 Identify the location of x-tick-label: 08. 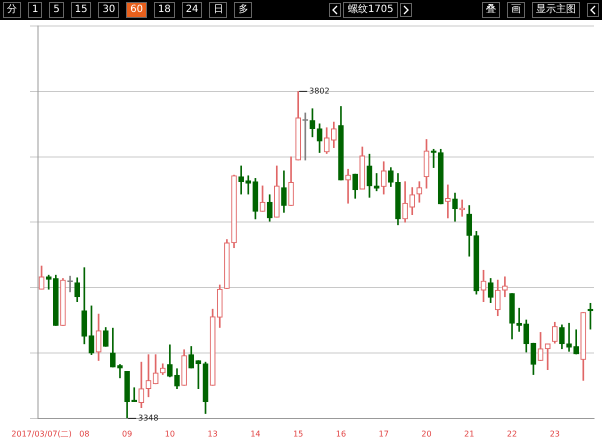
(84, 433).